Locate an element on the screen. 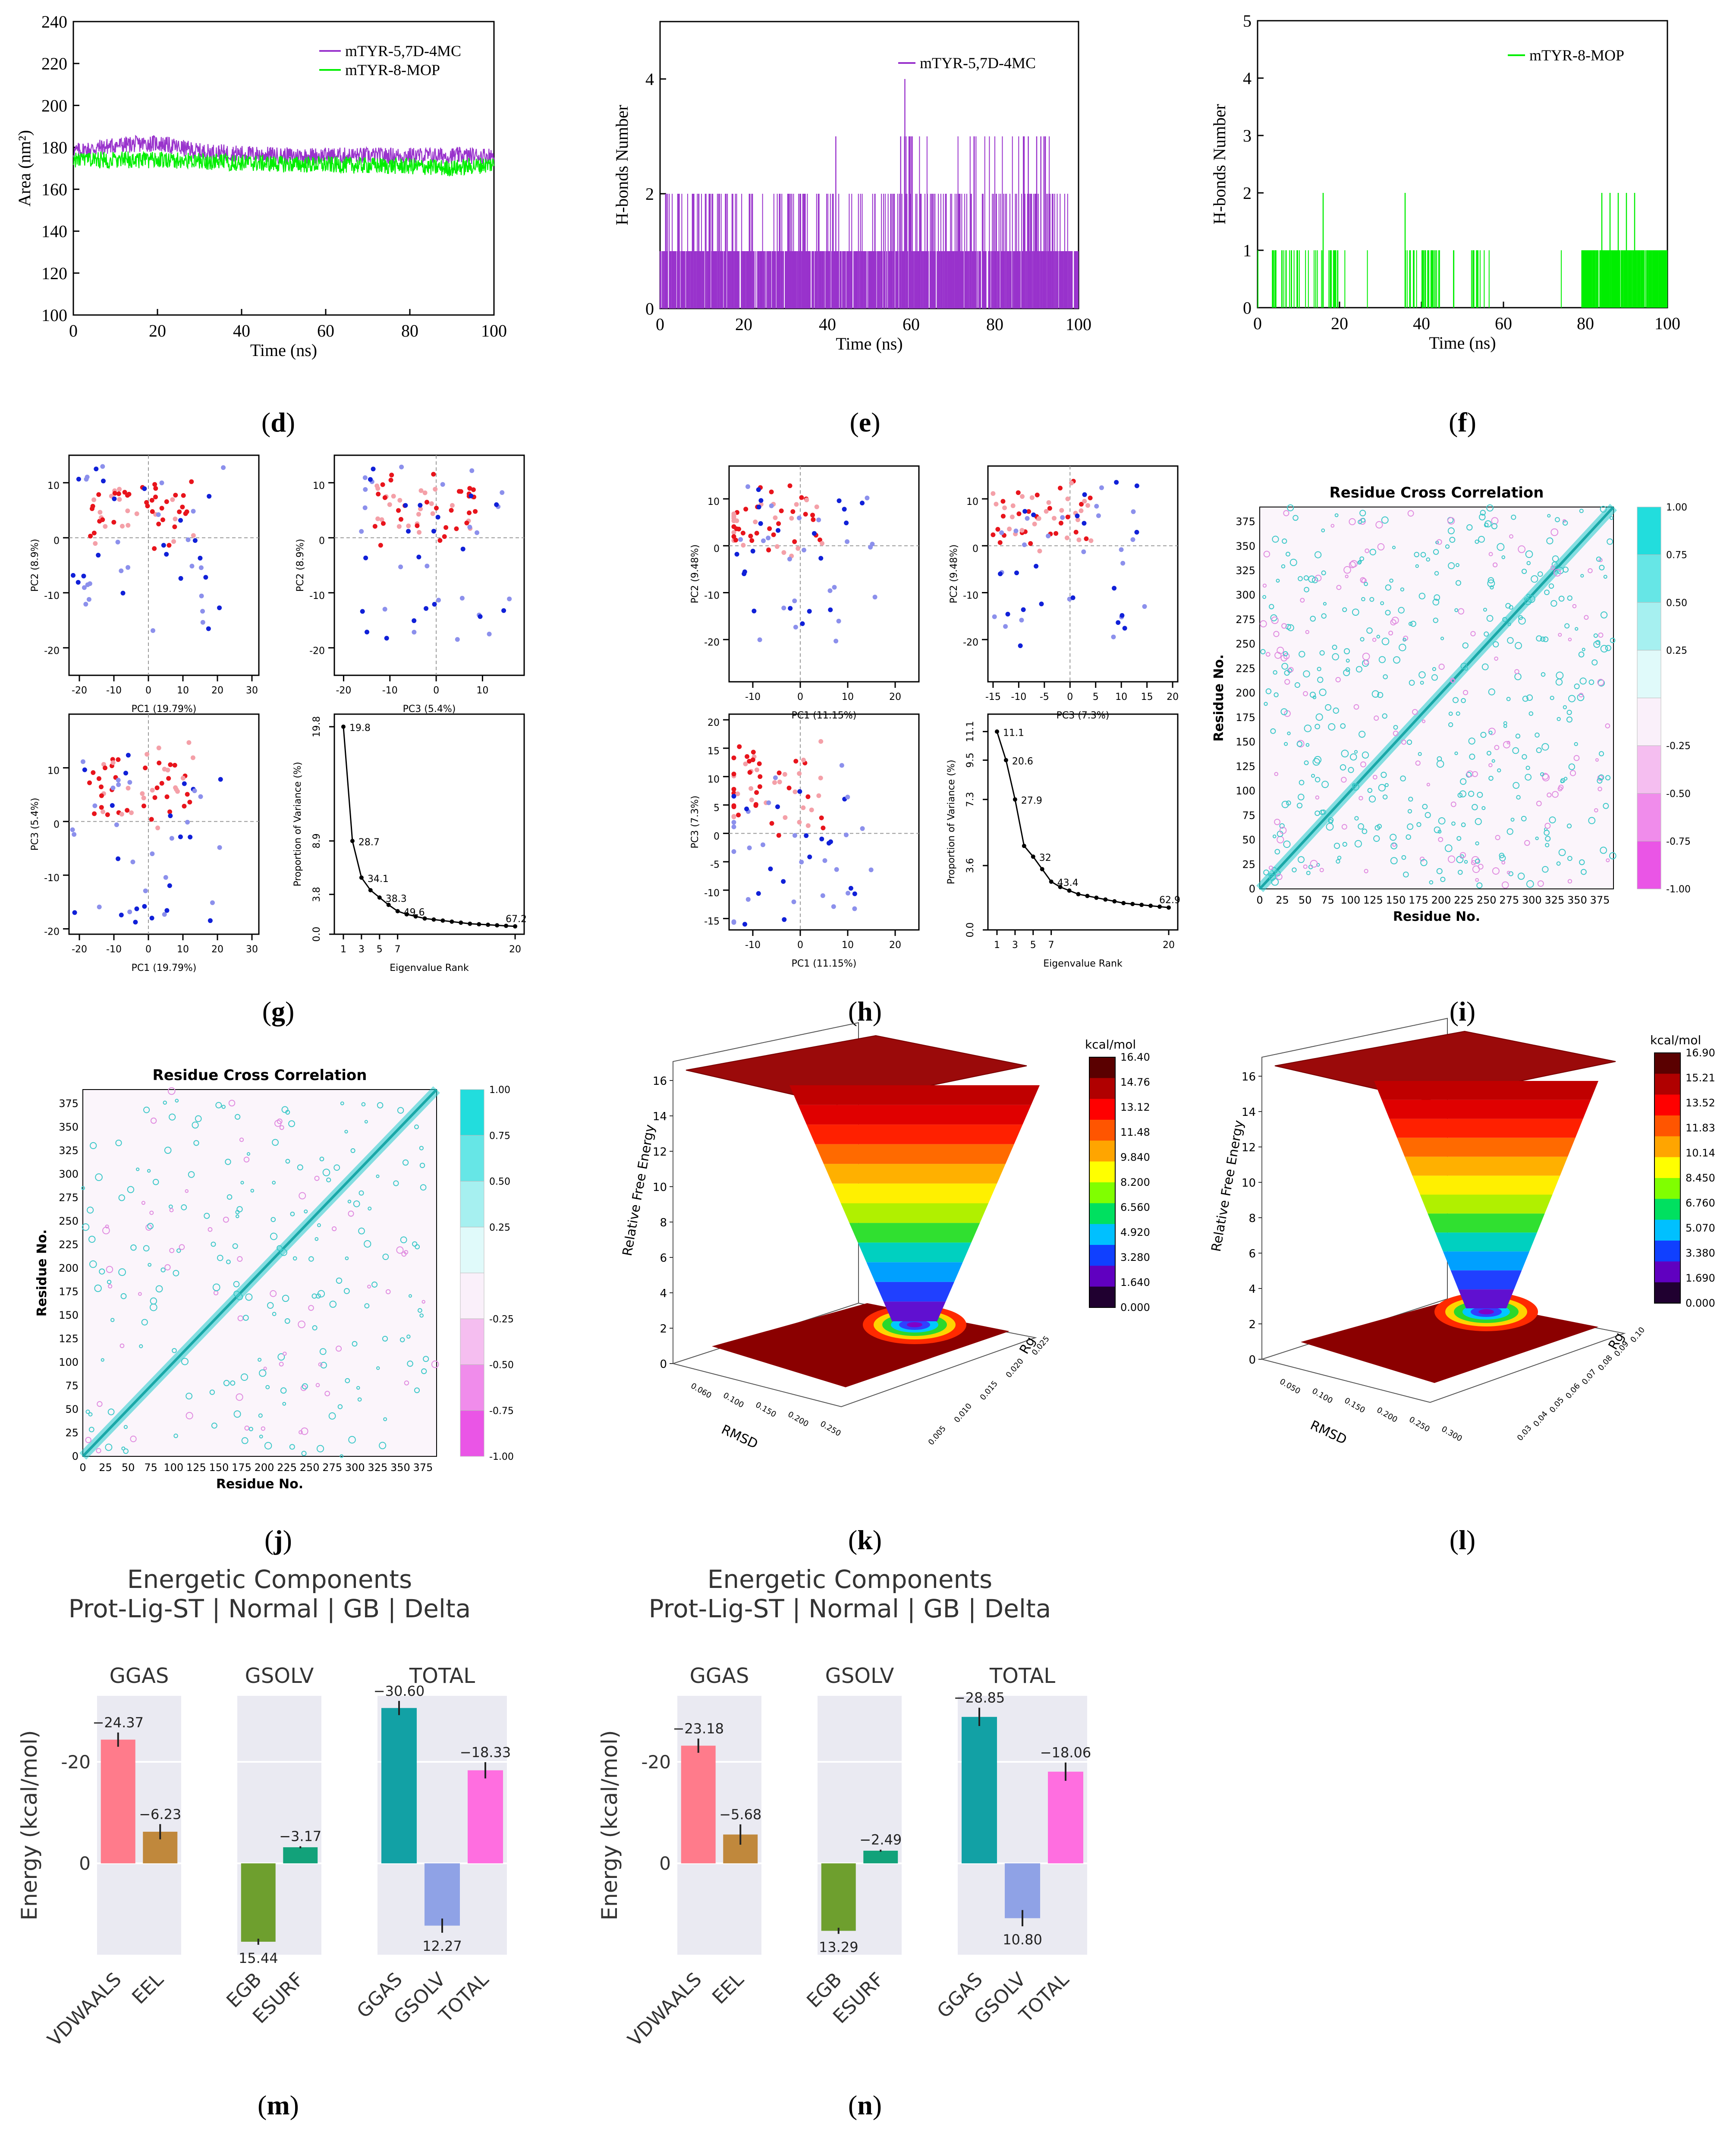 The height and width of the screenshot is (2142, 1736). panel-label-f: (f) is located at coordinates (1462, 423).